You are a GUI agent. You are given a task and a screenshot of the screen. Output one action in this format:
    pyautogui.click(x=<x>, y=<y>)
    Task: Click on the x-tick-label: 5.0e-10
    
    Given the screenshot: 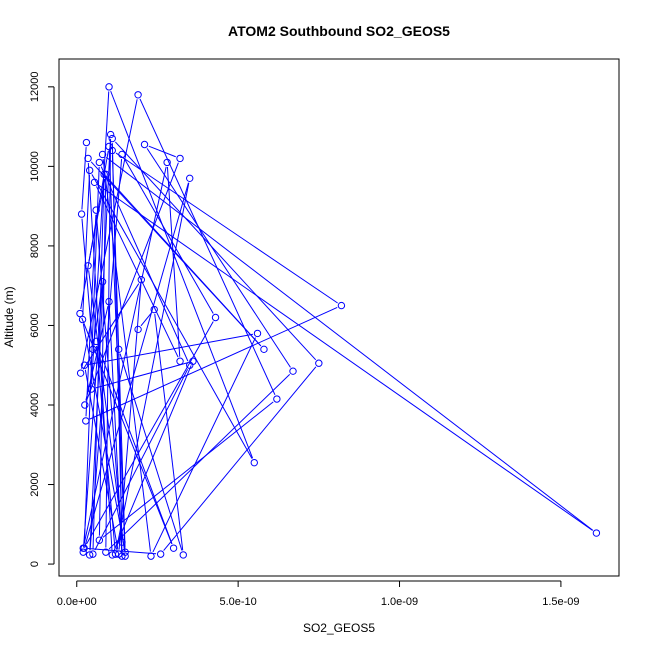 What is the action you would take?
    pyautogui.click(x=237, y=602)
    